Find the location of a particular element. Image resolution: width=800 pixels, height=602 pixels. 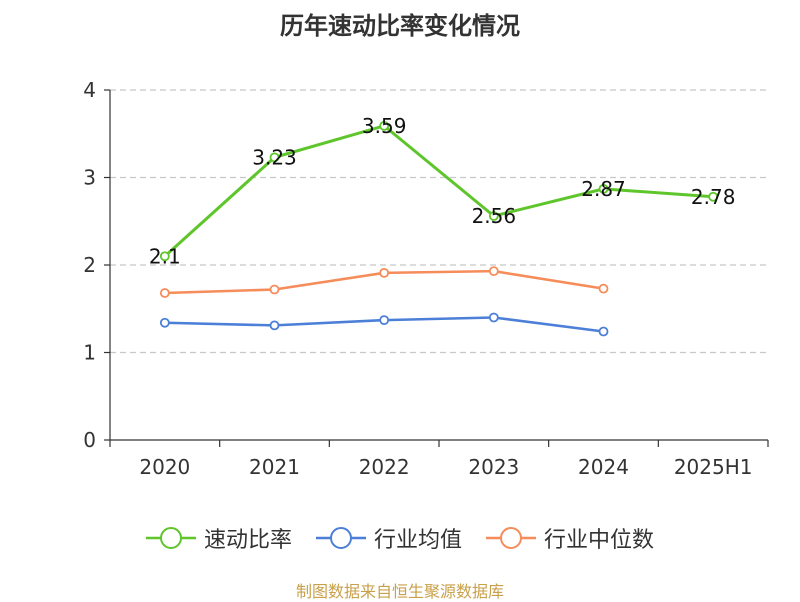

legend-item: 速动比率 is located at coordinates (218, 538).